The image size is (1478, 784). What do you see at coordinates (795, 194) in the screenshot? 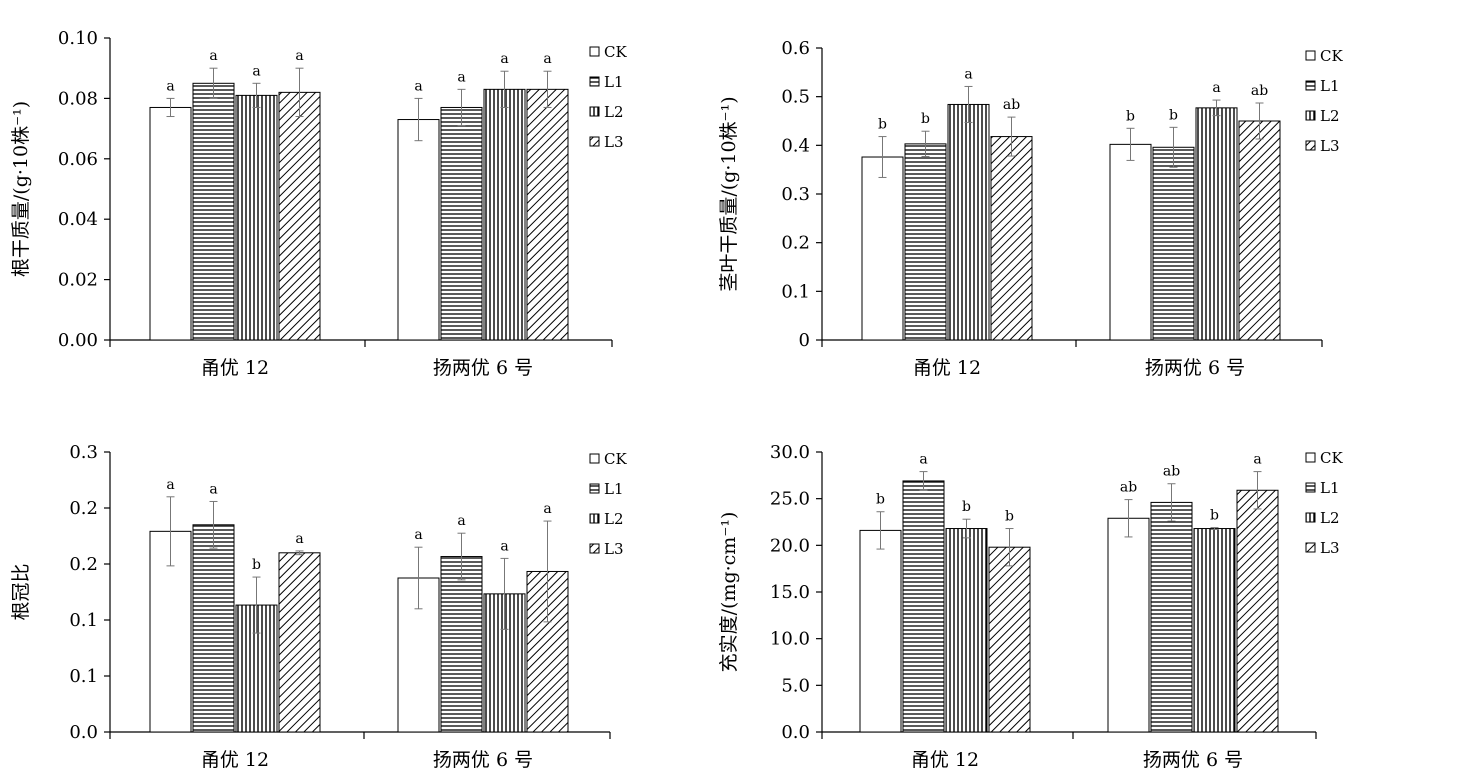
I see `y-tick-label: 0.3` at bounding box center [795, 194].